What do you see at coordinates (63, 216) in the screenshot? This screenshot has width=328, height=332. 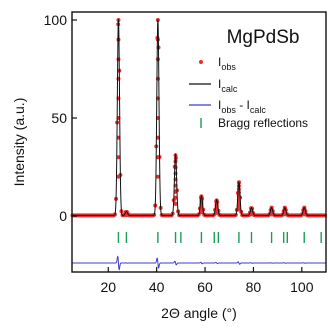 I see `y-tick-label: 0` at bounding box center [63, 216].